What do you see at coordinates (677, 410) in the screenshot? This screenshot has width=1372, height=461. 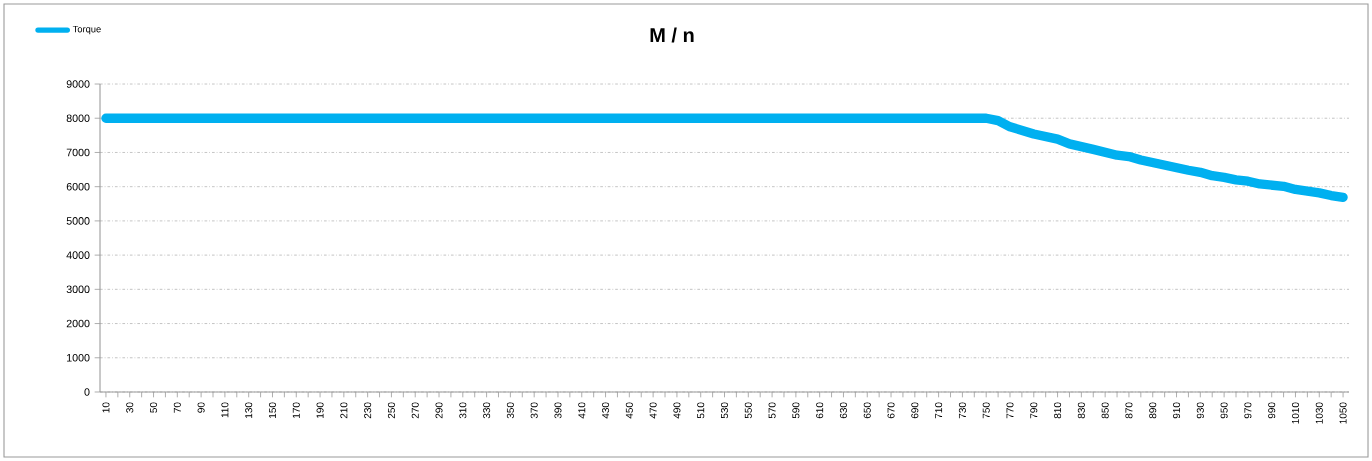 I see `x-tick-label: 490` at bounding box center [677, 410].